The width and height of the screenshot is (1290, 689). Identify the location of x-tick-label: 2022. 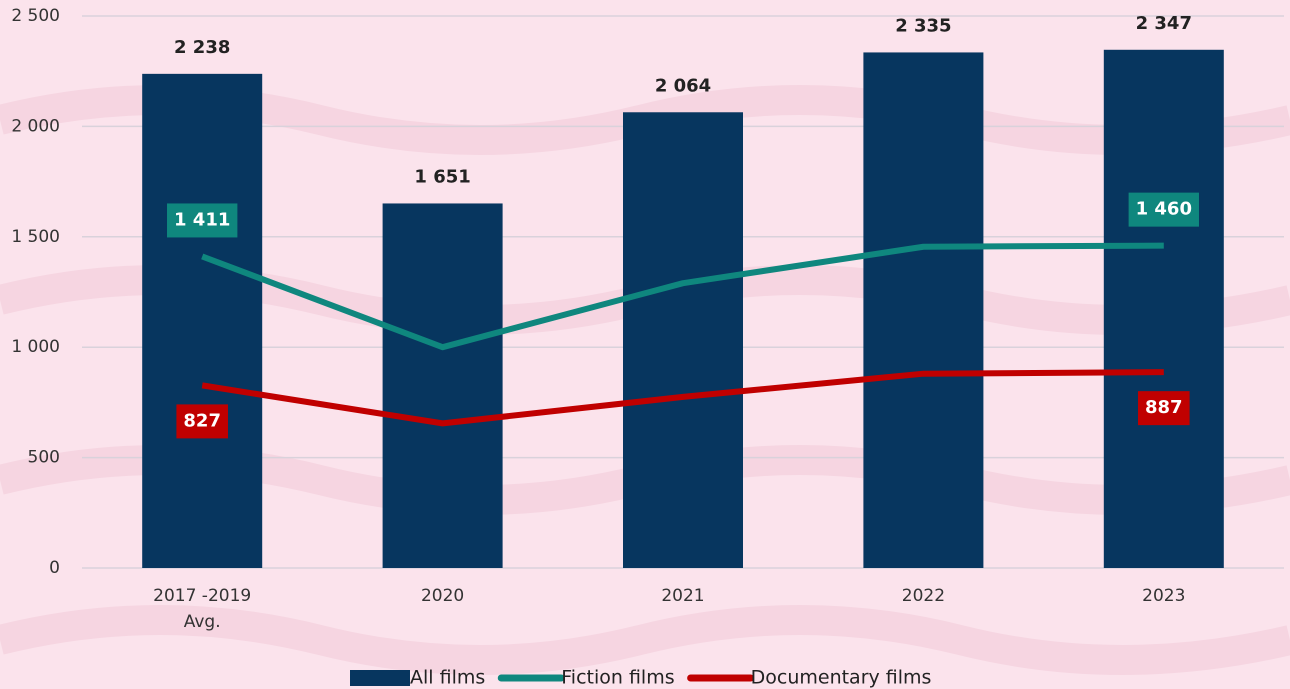
(923, 596).